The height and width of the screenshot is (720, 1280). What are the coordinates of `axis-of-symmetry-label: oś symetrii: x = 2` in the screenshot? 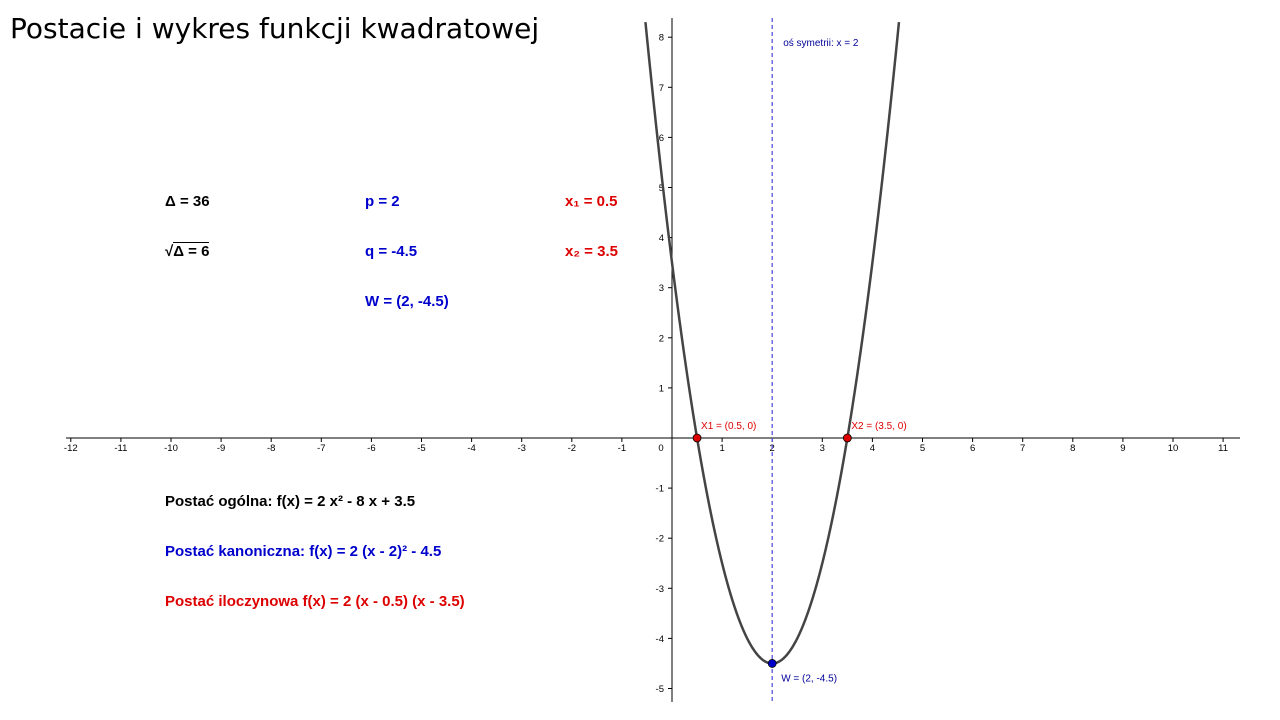 It's located at (821, 43).